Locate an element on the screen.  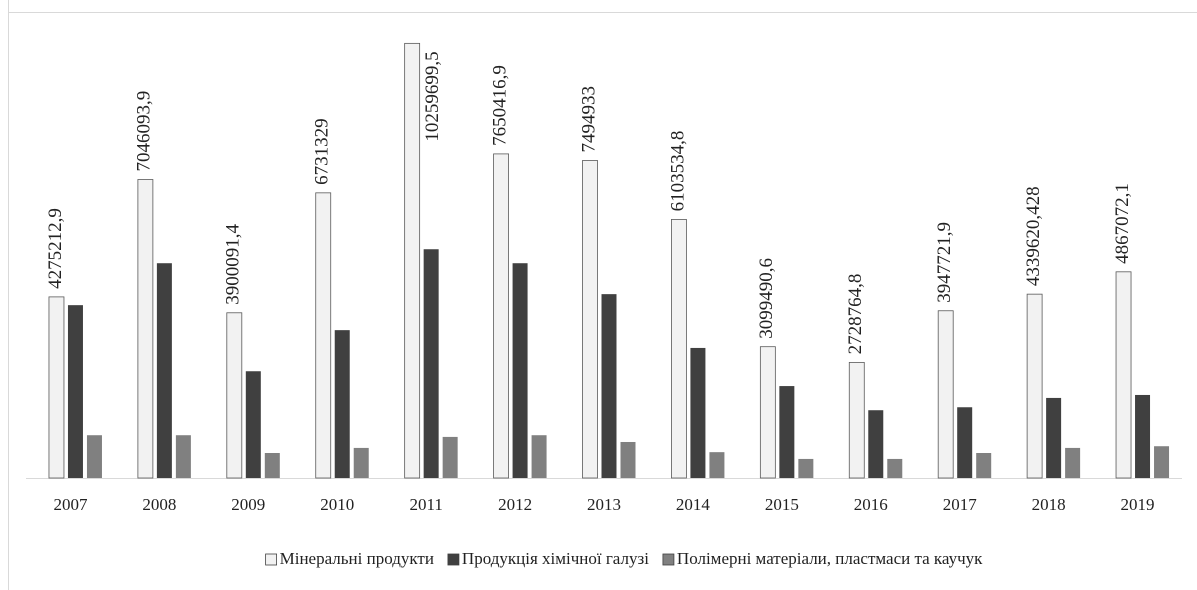
value-label: 4339620,428 is located at coordinates (1033, 236).